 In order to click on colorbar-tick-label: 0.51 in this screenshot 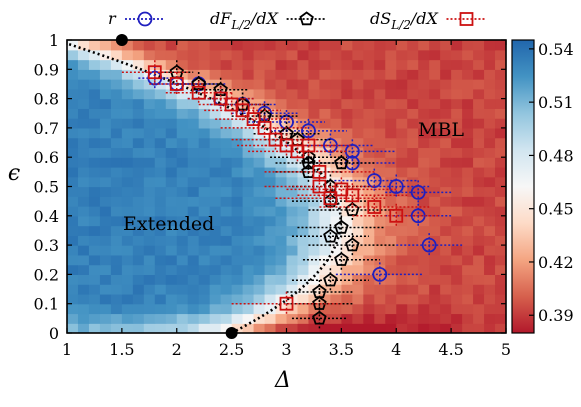, I will do `click(556, 102)`.